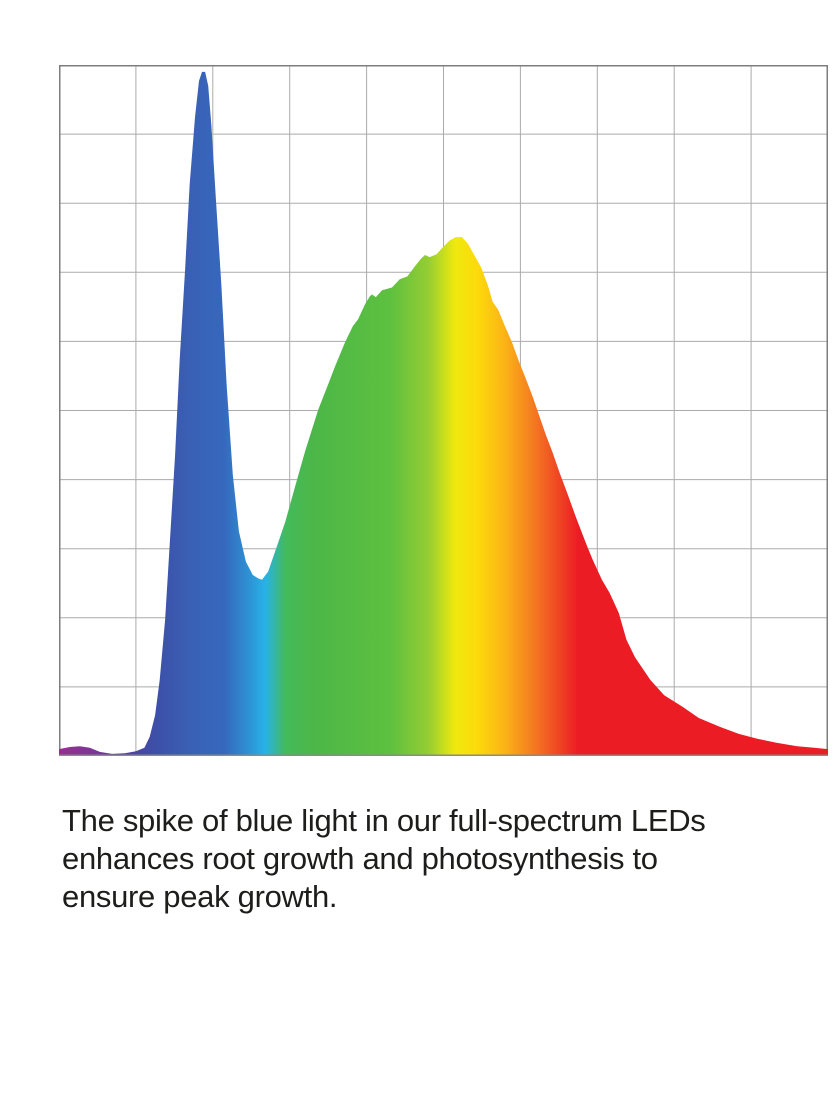  What do you see at coordinates (200, 896) in the screenshot?
I see `caption-line-3: ensure peak growth.` at bounding box center [200, 896].